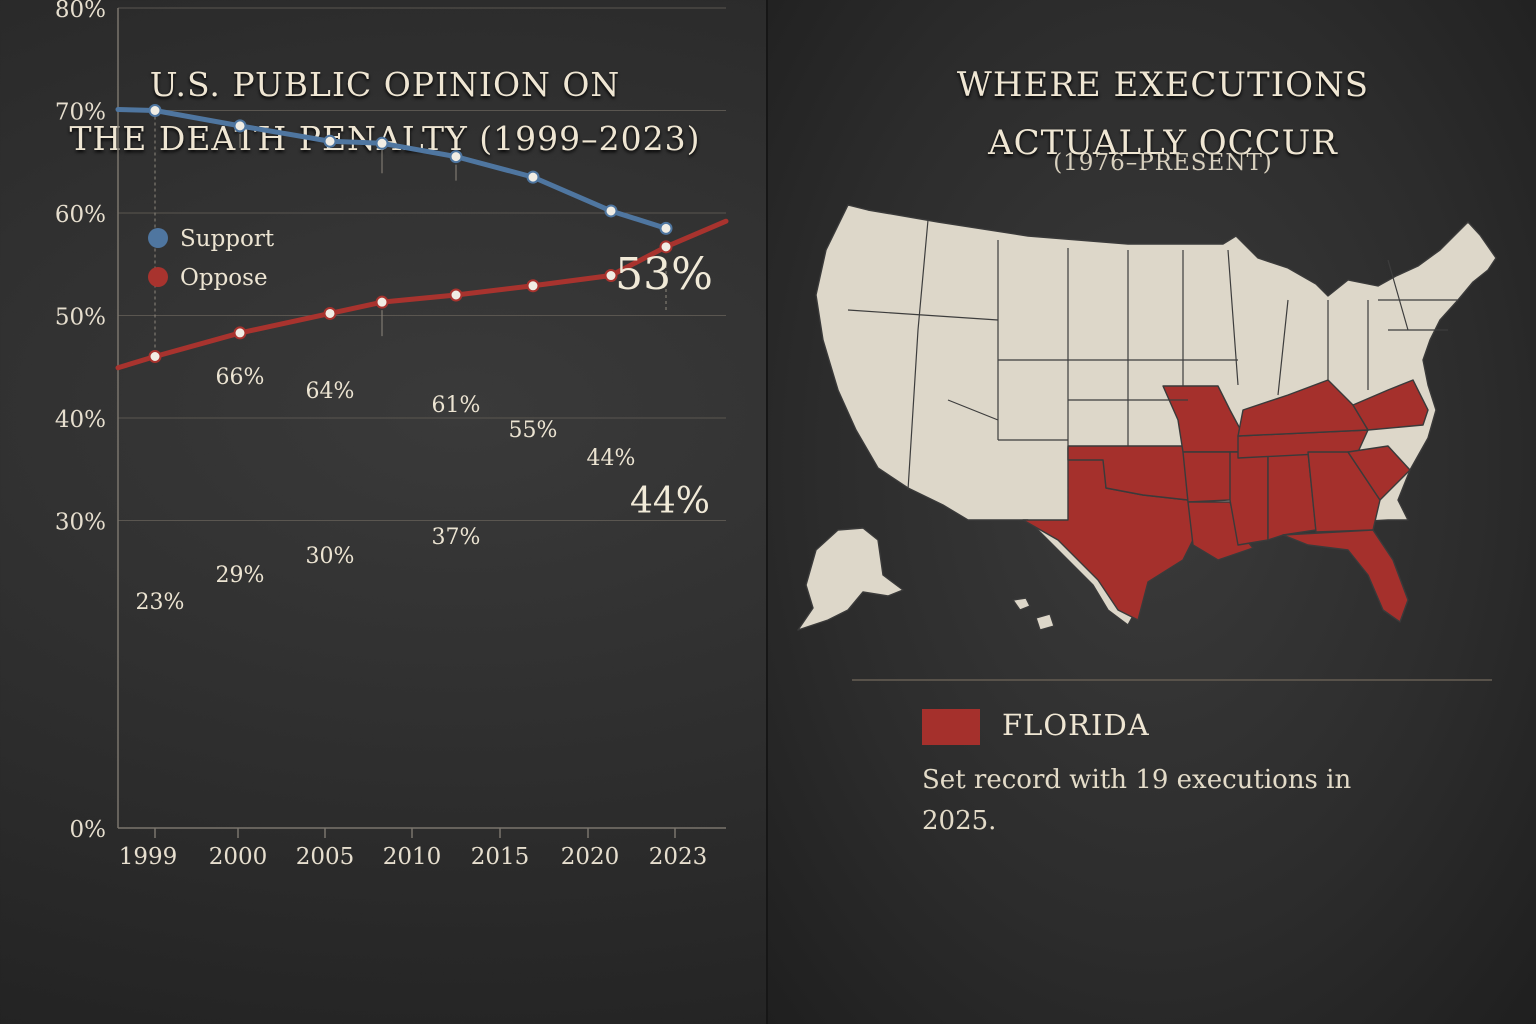 The height and width of the screenshot is (1024, 1536). I want to click on y-tick-label: 70%, so click(80, 113).